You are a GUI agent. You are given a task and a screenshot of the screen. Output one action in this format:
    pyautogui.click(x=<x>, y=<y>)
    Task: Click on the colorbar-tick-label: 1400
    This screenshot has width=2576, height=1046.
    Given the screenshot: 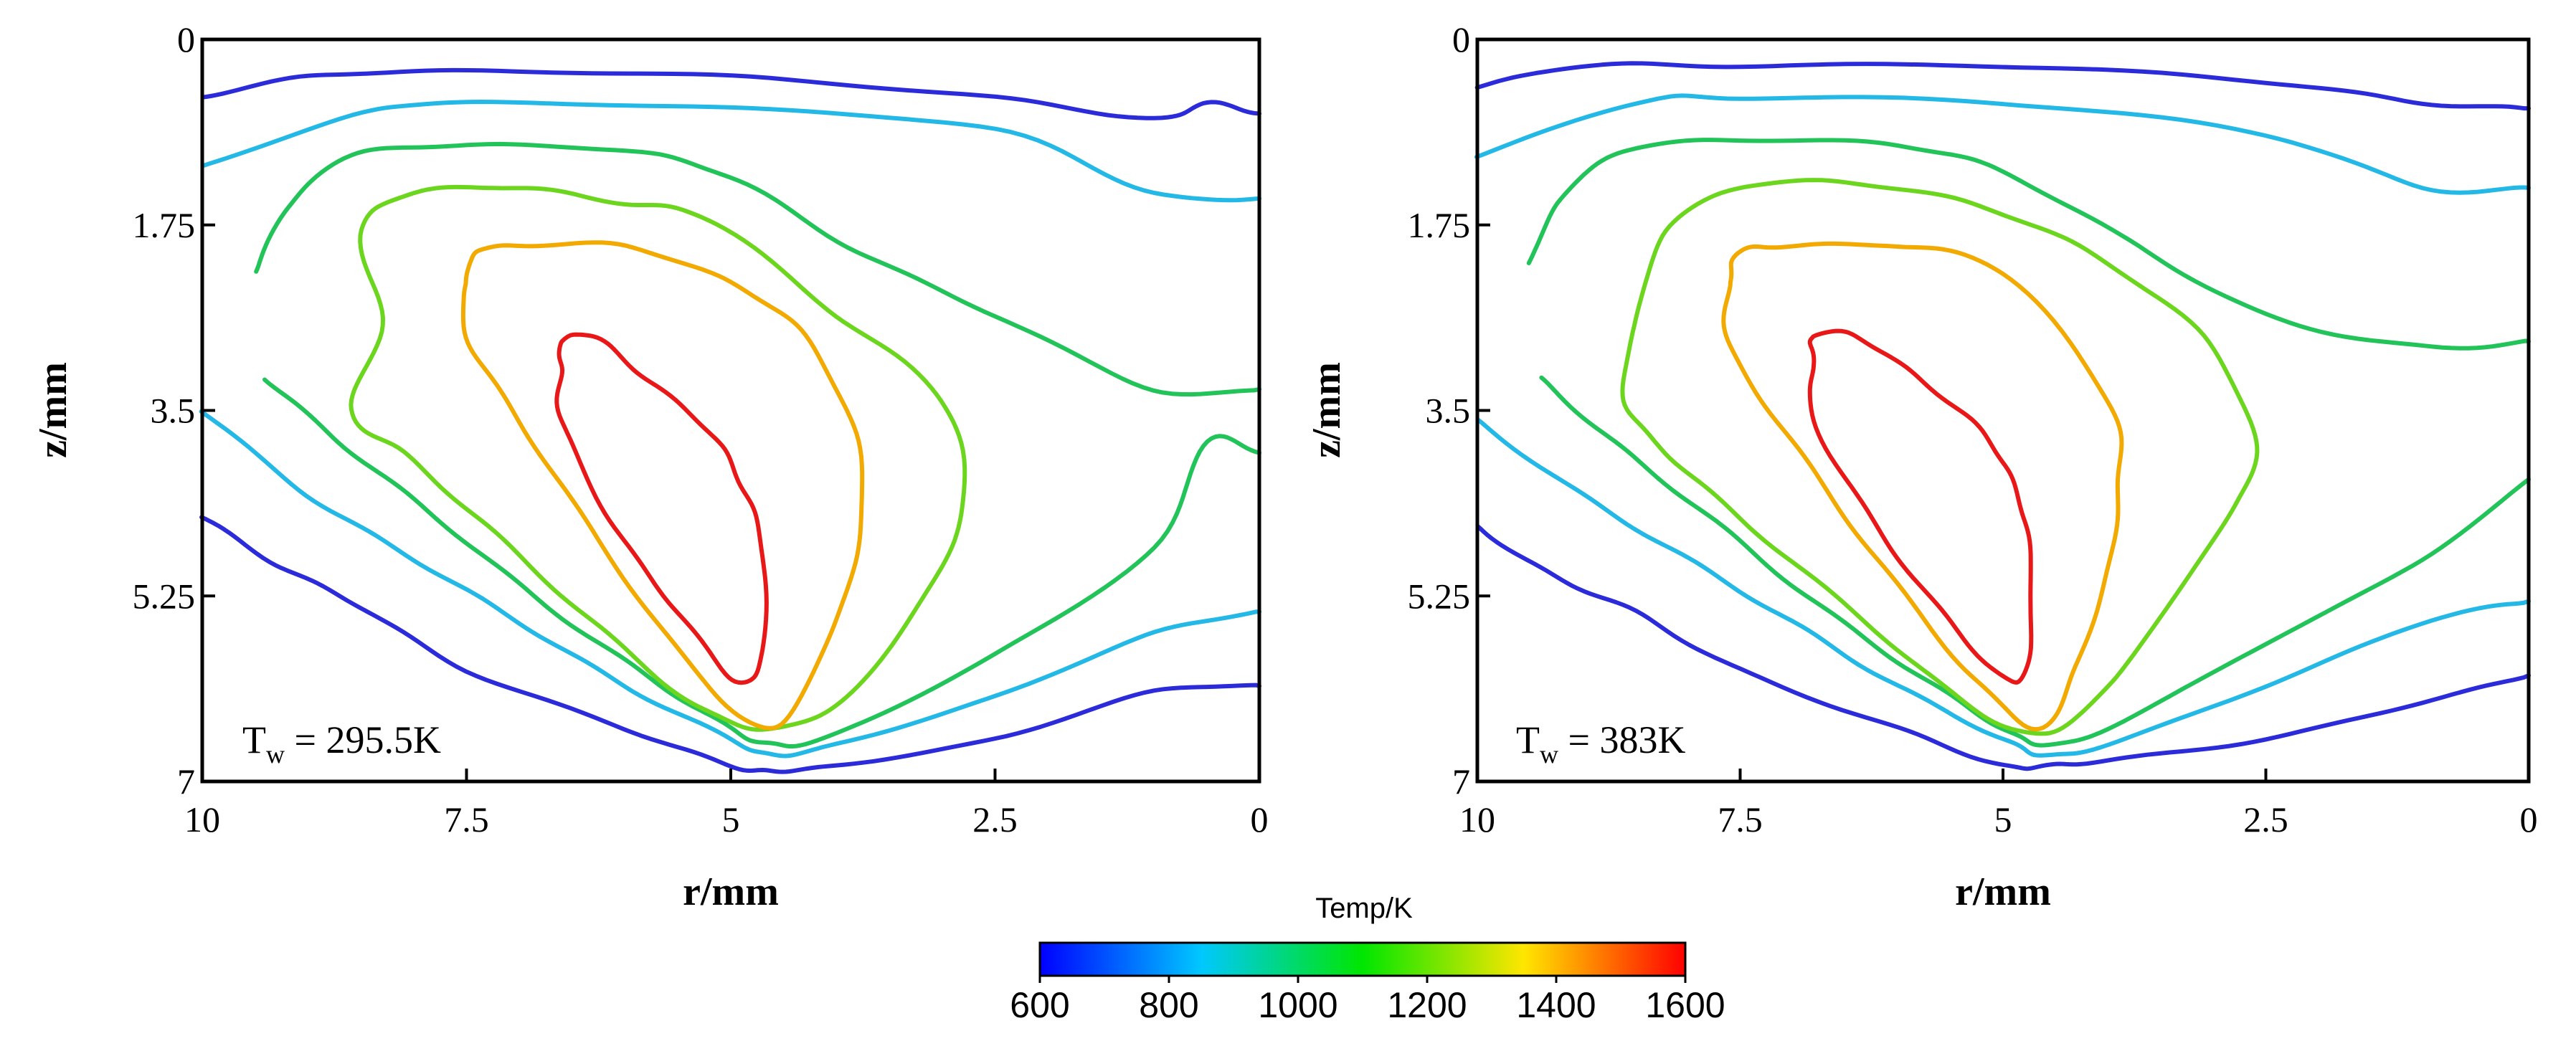 What is the action you would take?
    pyautogui.click(x=1556, y=1005)
    